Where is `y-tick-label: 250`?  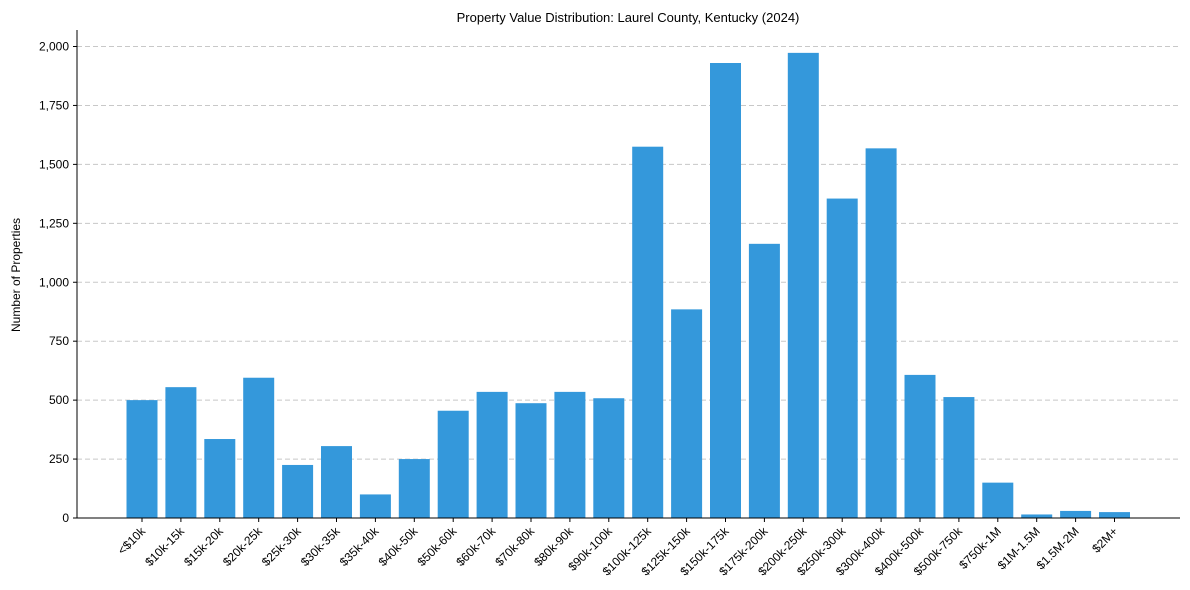
y-tick-label: 250 is located at coordinates (59, 459).